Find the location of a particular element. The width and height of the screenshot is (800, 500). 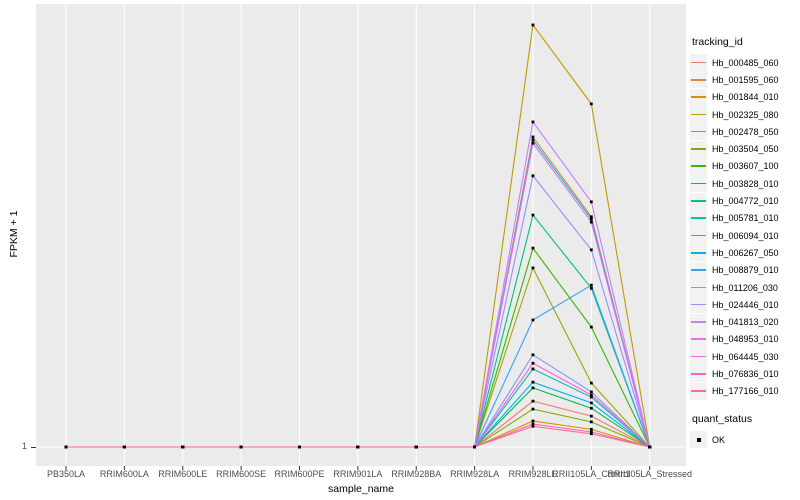

legend-item: Hb_006094_010 is located at coordinates (745, 236).